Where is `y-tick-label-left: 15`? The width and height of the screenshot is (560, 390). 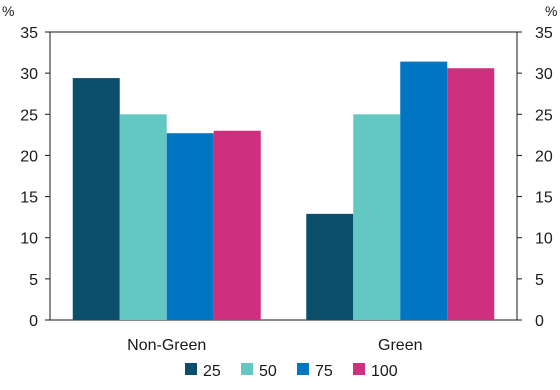 y-tick-label-left: 15 is located at coordinates (29, 198).